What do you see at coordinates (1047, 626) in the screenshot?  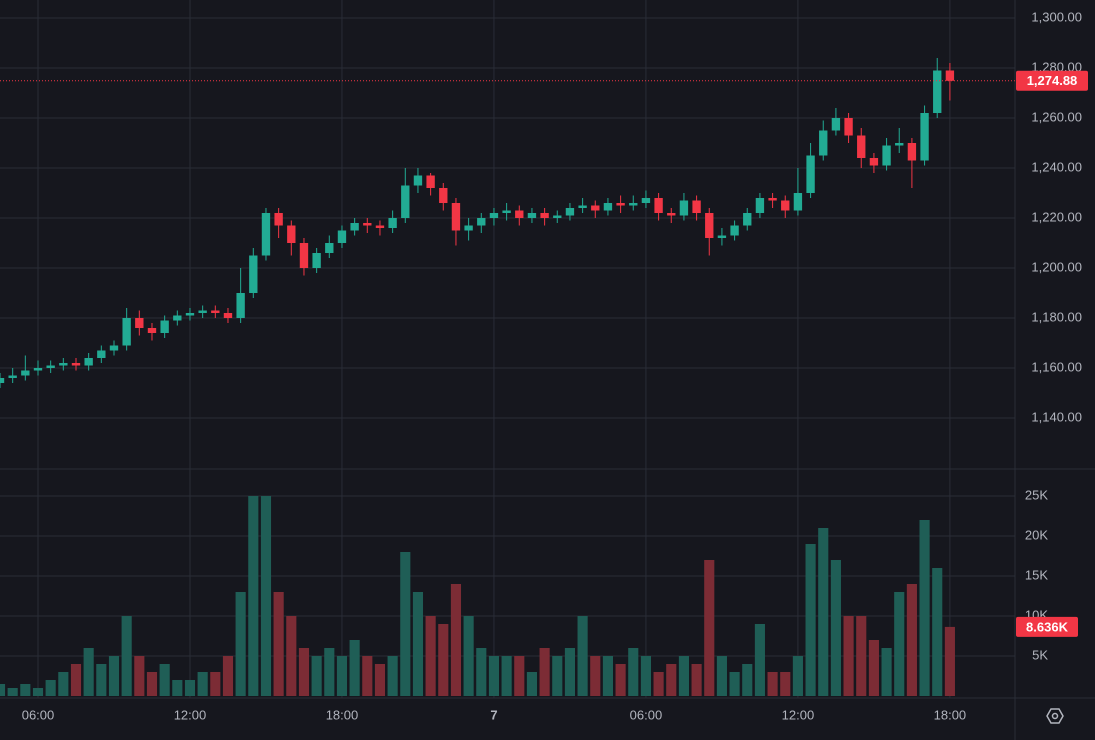 I see `last-volume-label: 8.636K` at bounding box center [1047, 626].